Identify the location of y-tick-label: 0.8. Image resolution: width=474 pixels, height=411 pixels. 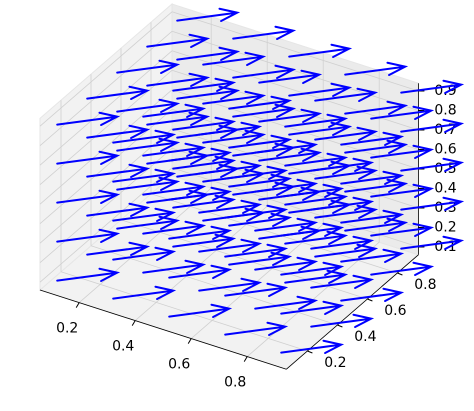
(425, 285).